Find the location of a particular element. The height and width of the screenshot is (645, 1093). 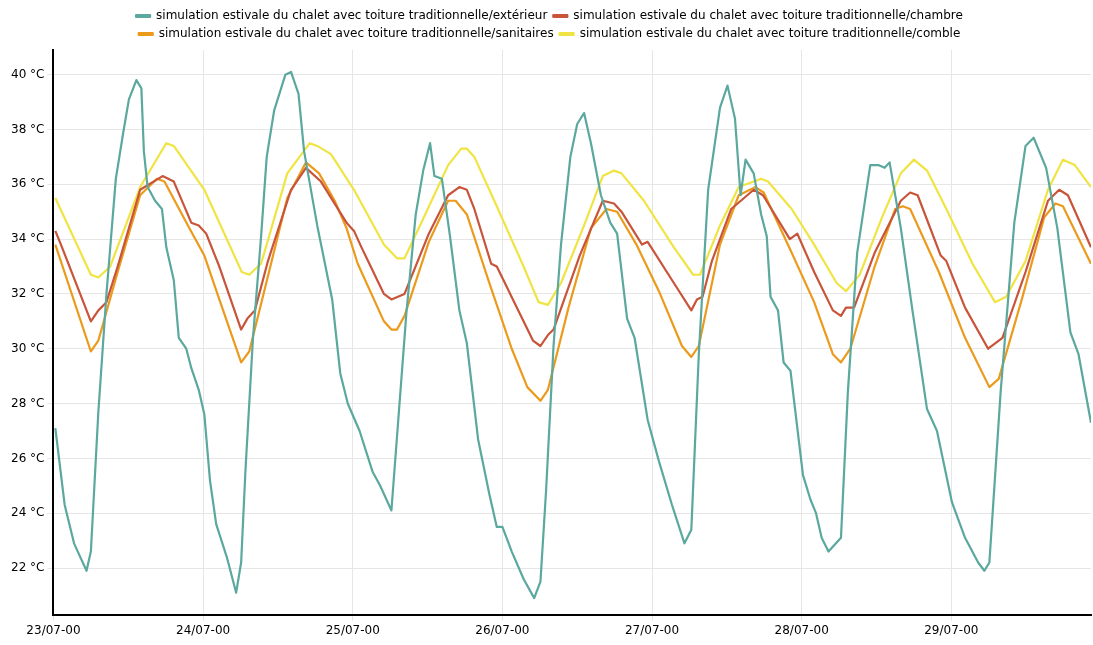

legend-label: simulation estivale du chalet avec toiture traditionnelle/chambre is located at coordinates (768, 15).